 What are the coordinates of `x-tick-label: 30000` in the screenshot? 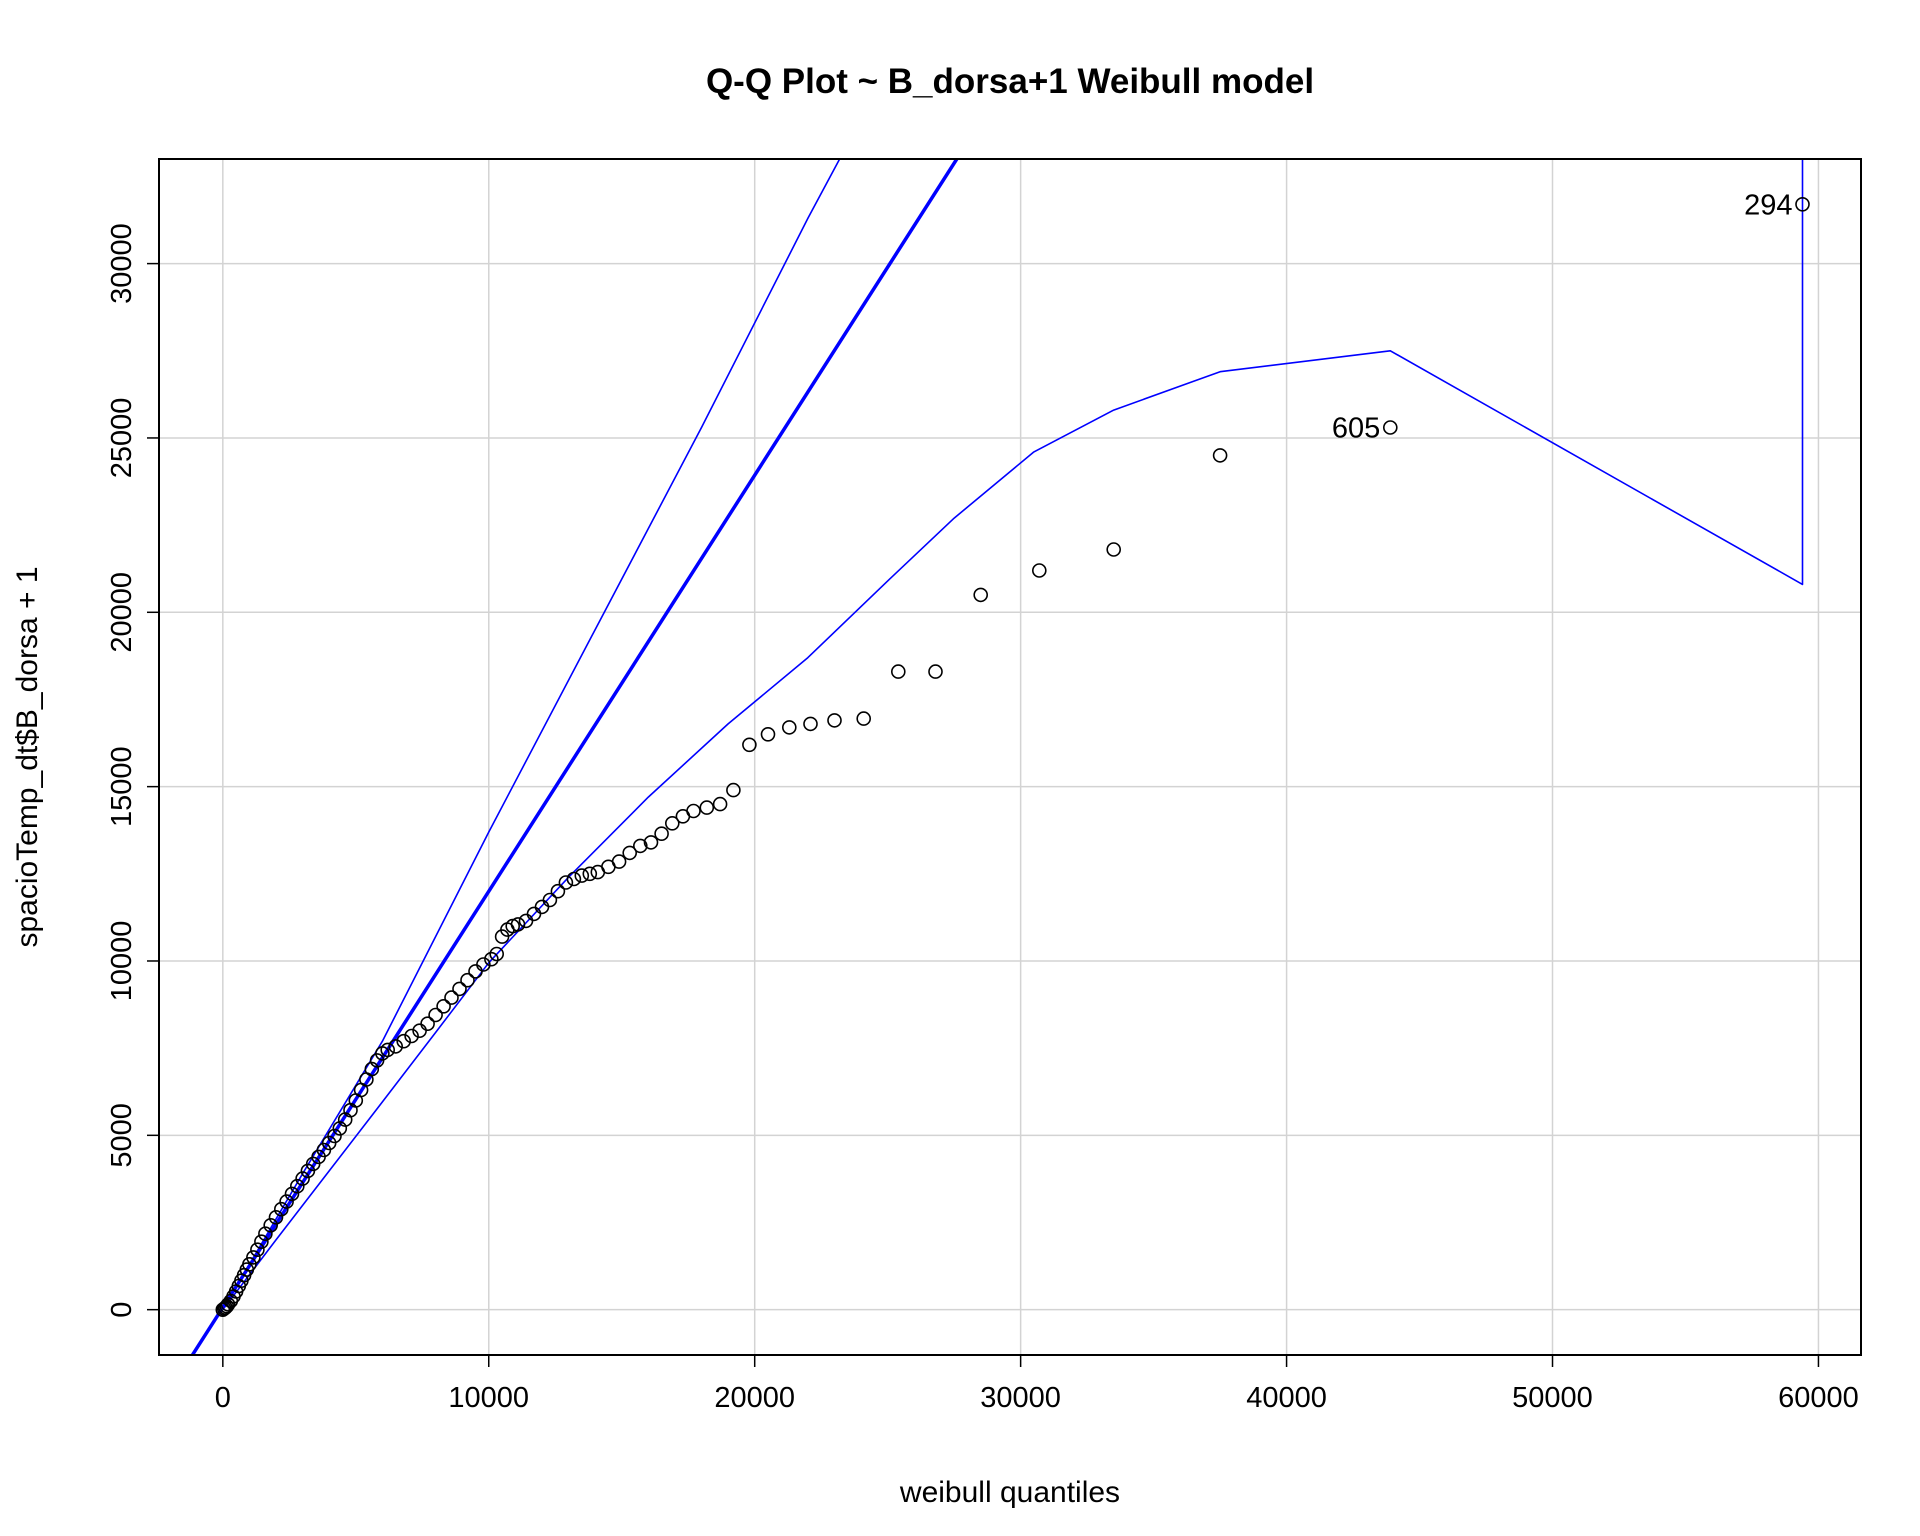 It's located at (1020, 1398).